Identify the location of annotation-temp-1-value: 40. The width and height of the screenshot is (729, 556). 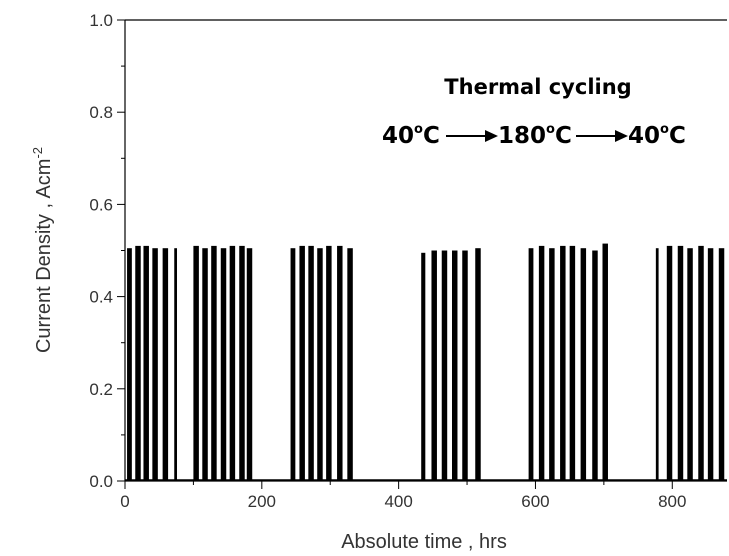
(398, 136).